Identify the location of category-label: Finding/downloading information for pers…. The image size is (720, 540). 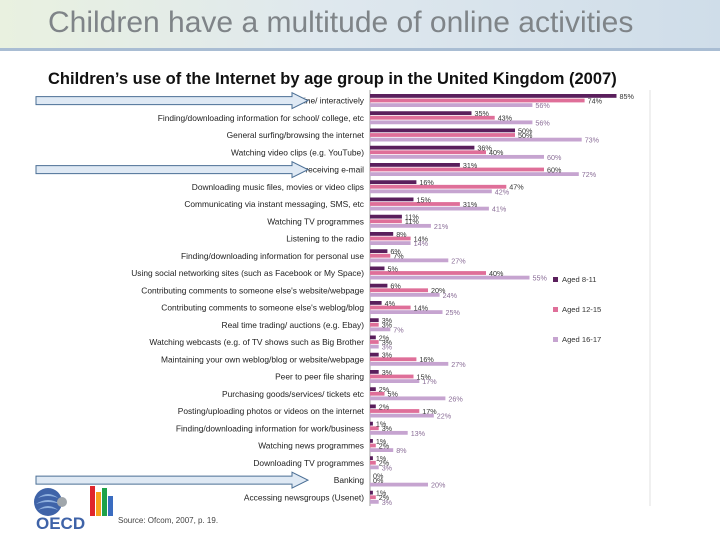
(272, 256).